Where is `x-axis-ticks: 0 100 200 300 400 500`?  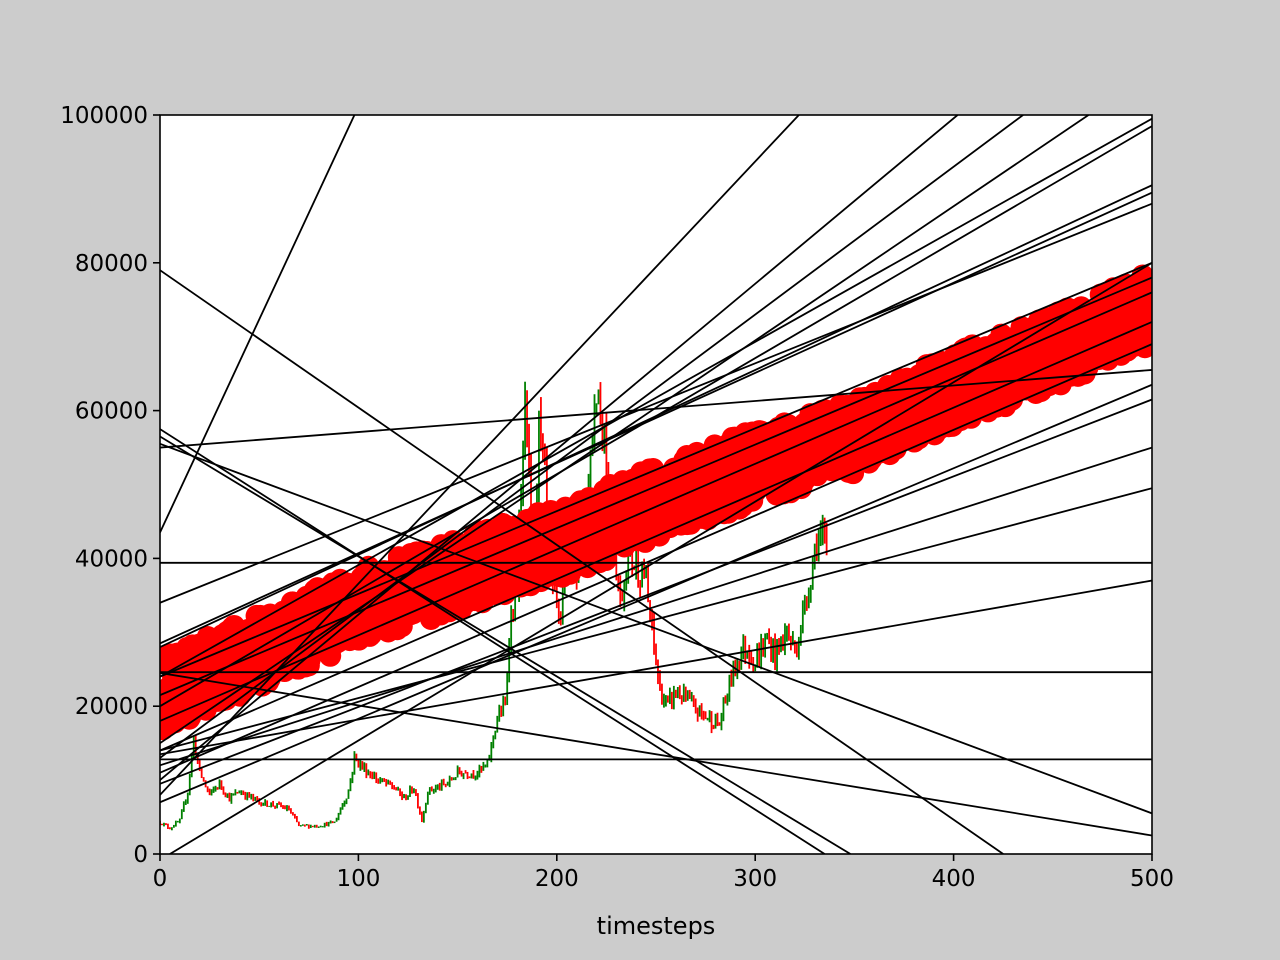 x-axis-ticks: 0 100 200 300 400 500 is located at coordinates (663, 873).